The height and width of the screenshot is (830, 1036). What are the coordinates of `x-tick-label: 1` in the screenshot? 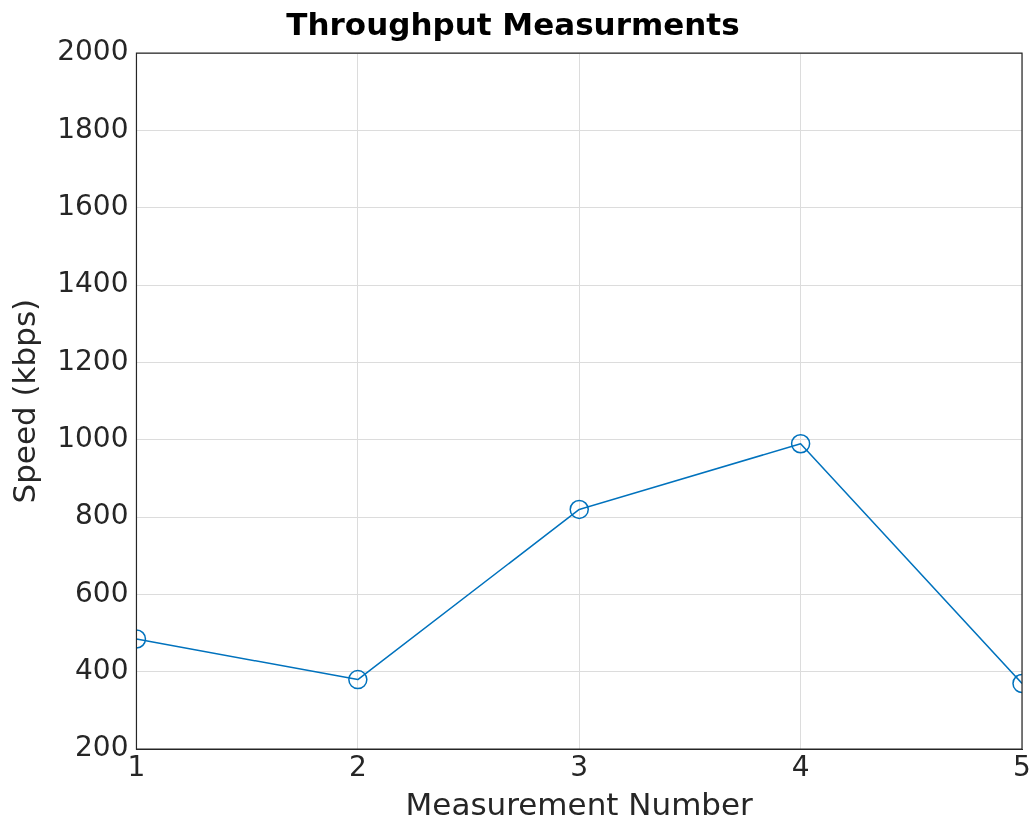 It's located at (136, 767).